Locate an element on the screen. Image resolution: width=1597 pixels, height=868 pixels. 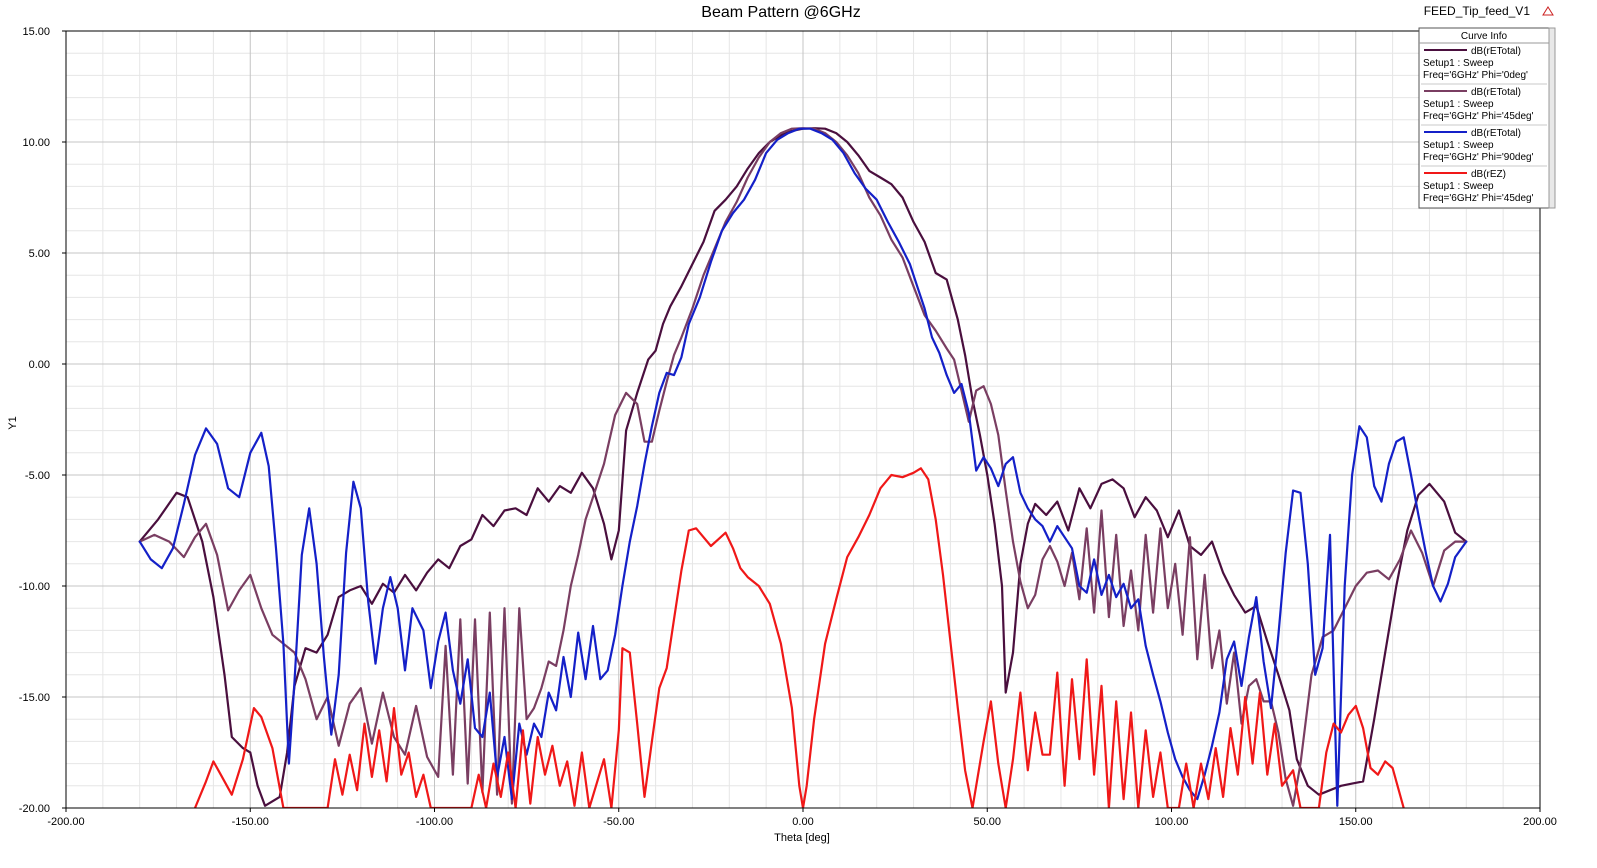
x-tick-label: 200.00 is located at coordinates (1540, 822).